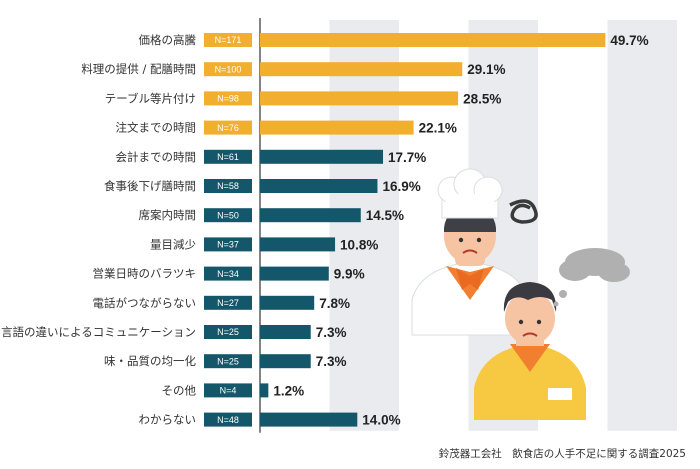 This screenshot has width=700, height=469. I want to click on category-label: 席案内時間, so click(168, 215).